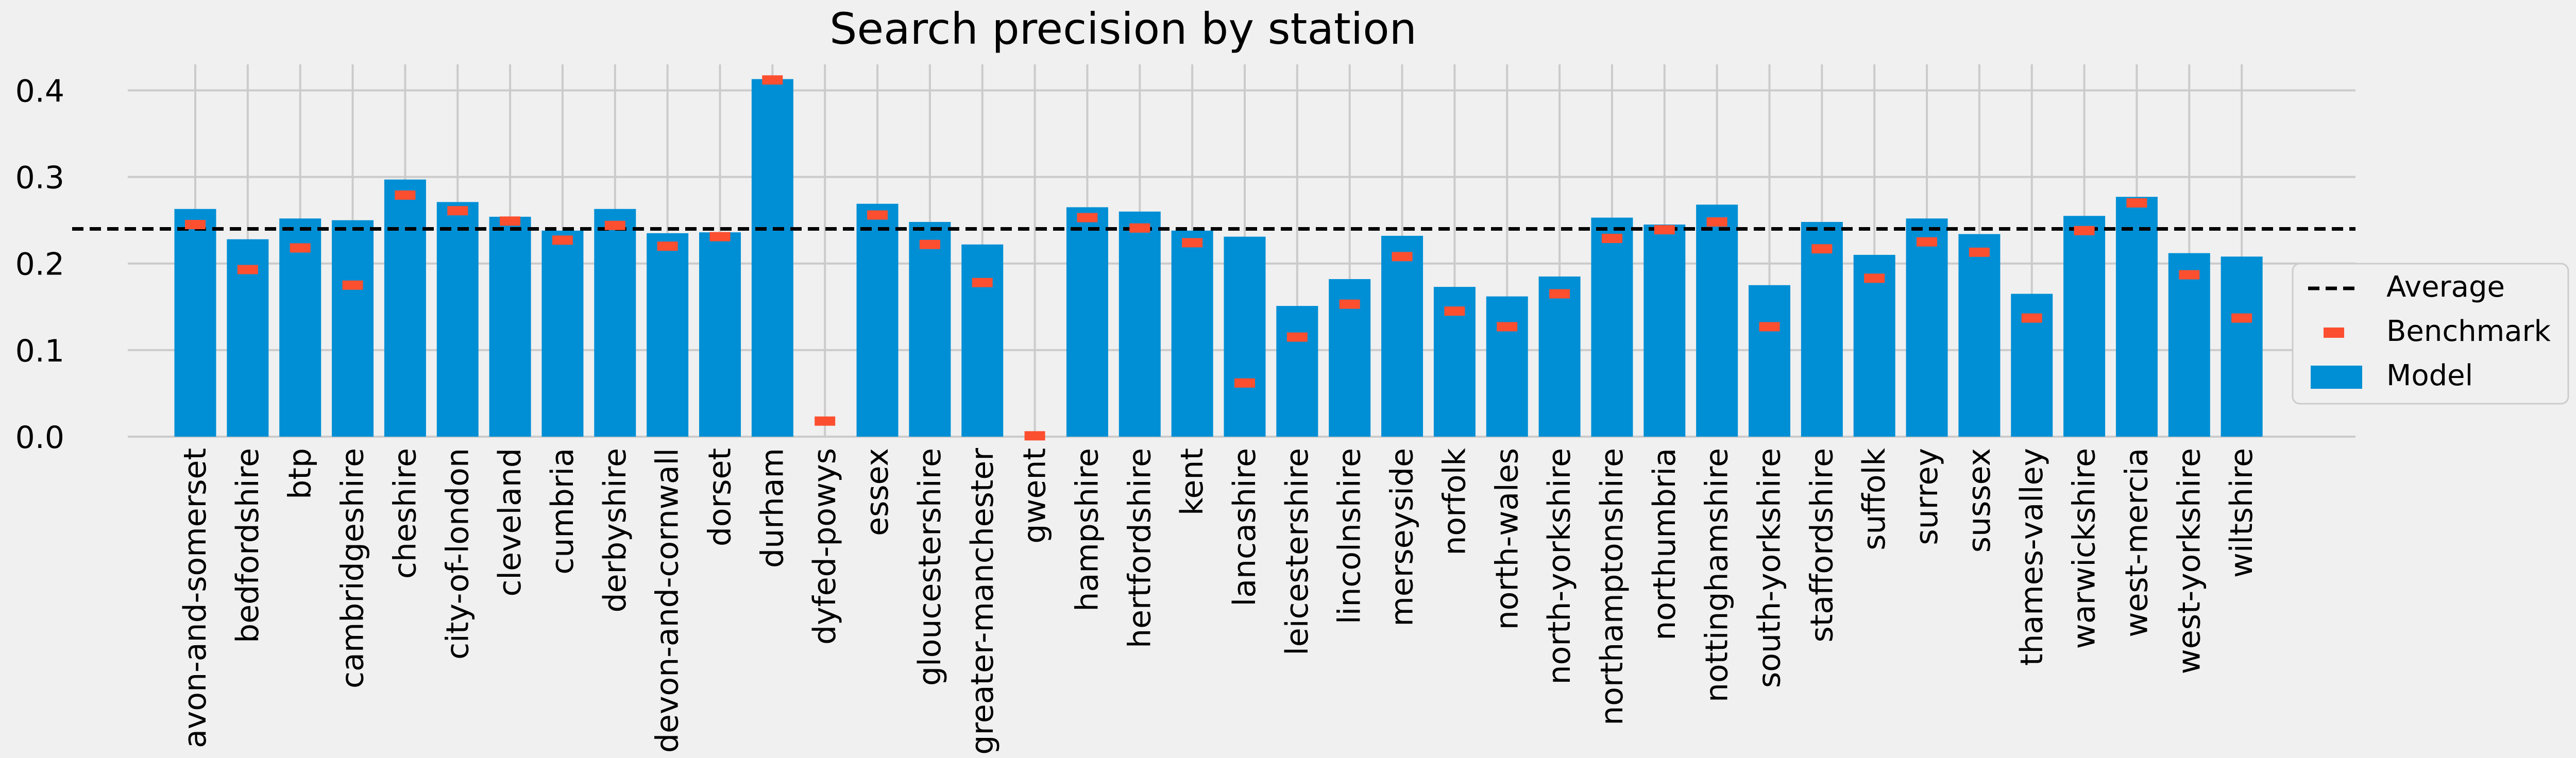  What do you see at coordinates (1297, 552) in the screenshot?
I see `x-tick-label: leicestershire` at bounding box center [1297, 552].